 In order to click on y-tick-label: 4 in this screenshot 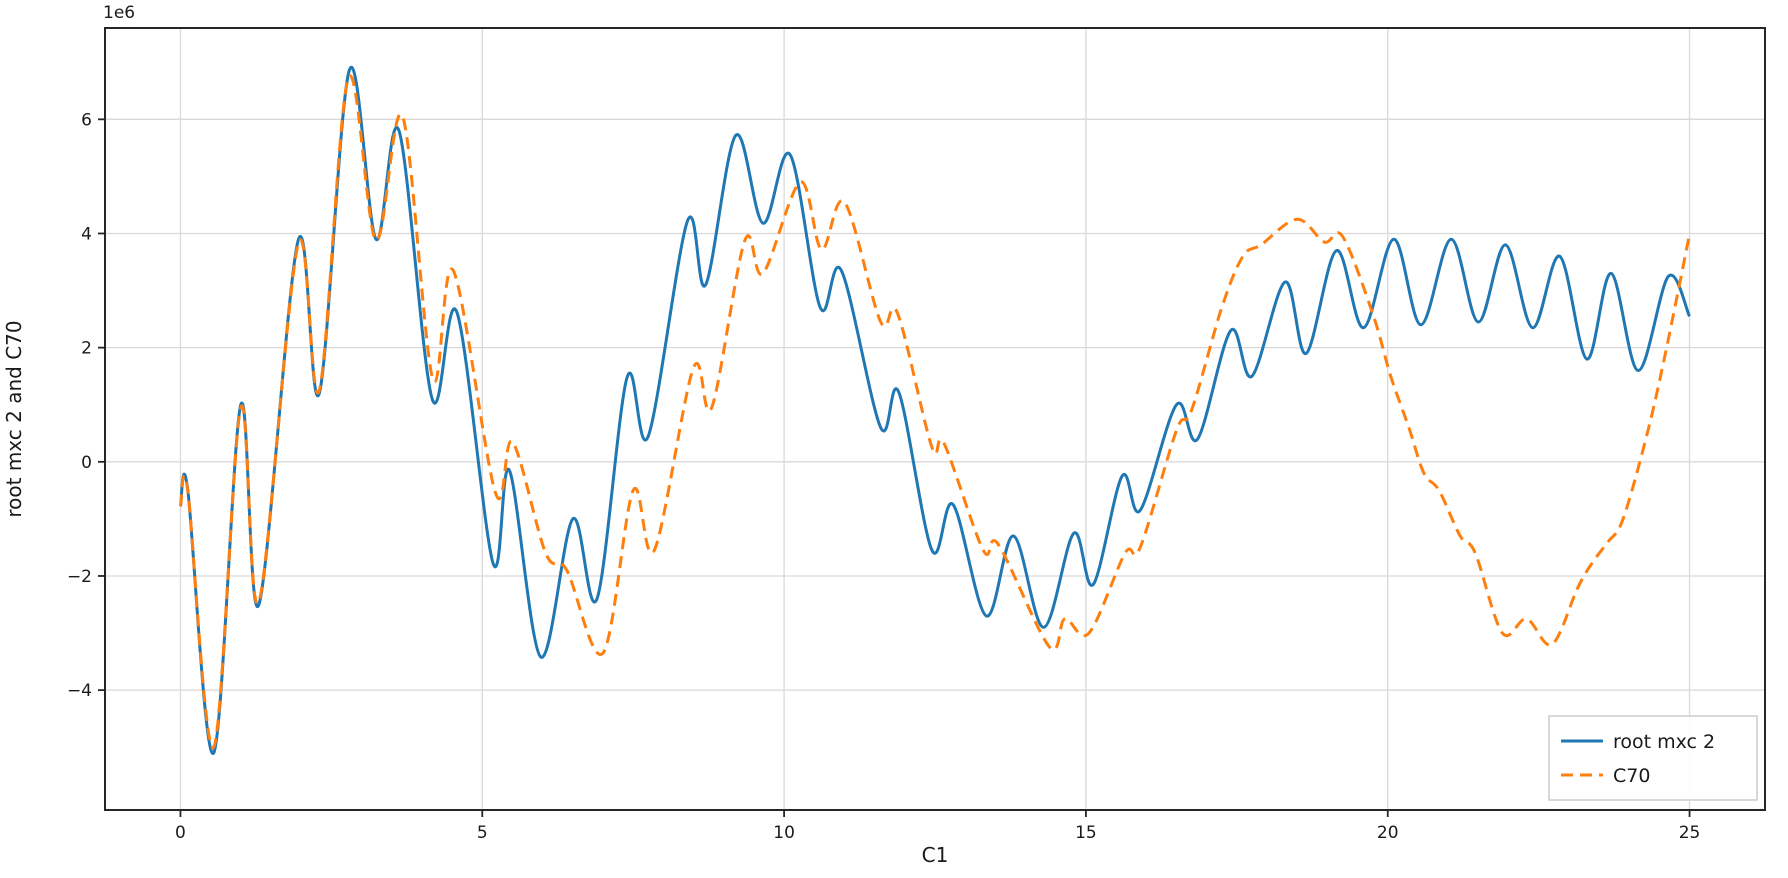, I will do `click(86, 234)`.